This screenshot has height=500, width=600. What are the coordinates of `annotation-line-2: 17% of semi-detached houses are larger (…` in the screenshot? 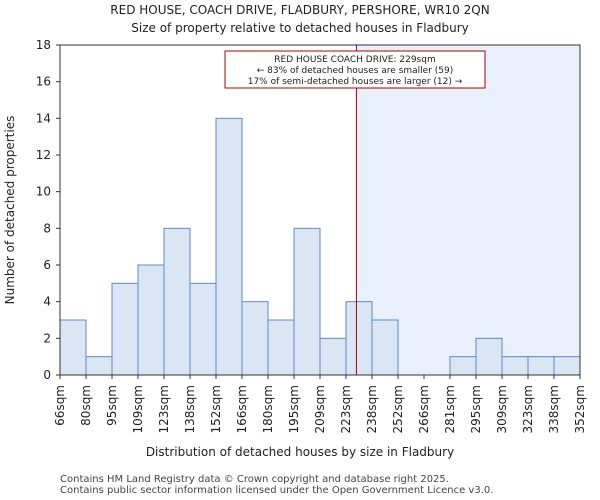 It's located at (355, 82).